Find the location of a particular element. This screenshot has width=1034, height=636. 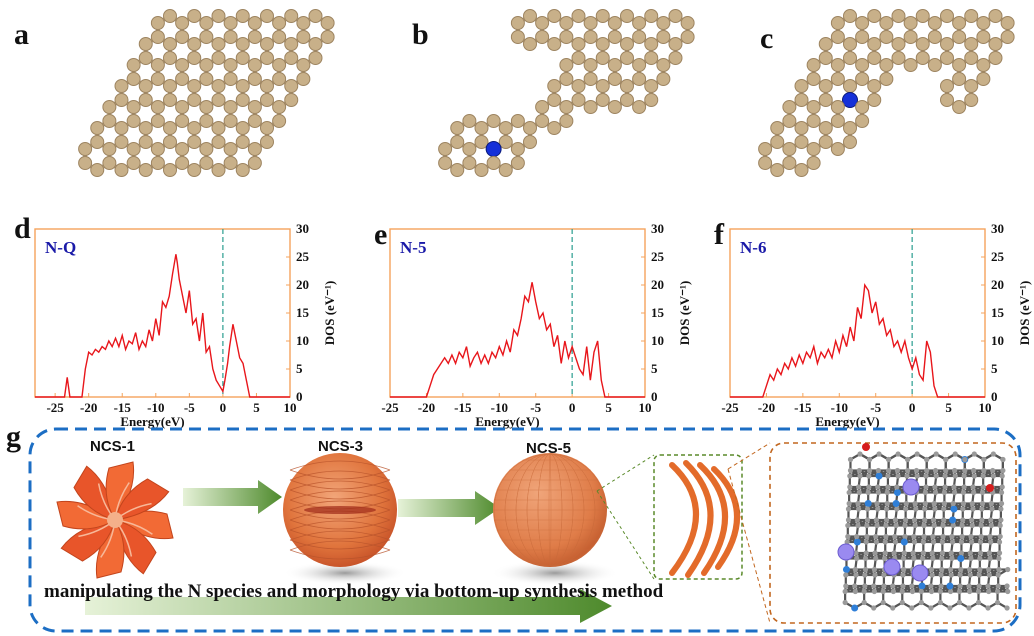

flower-petal is located at coordinates (142, 499).